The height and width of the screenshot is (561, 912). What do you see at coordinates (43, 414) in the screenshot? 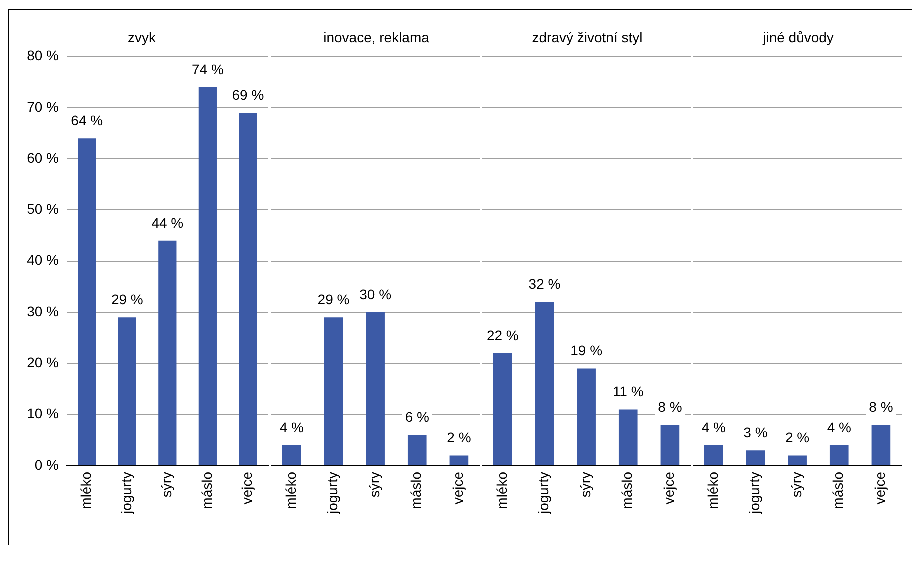
I see `y-tick-label: 10 %` at bounding box center [43, 414].